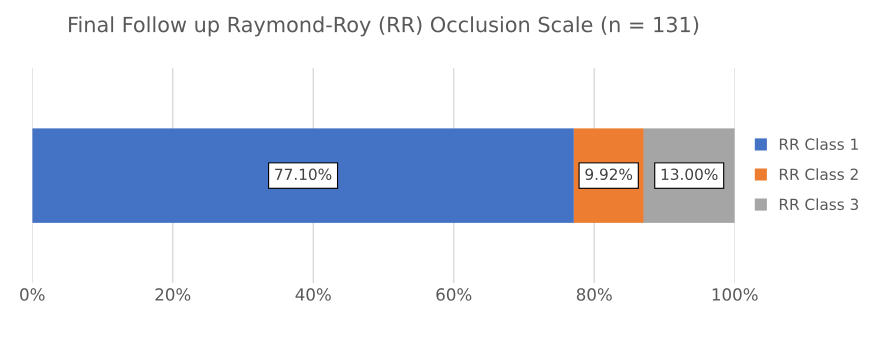 The image size is (896, 341). I want to click on x-tick-label: 0%, so click(32, 294).